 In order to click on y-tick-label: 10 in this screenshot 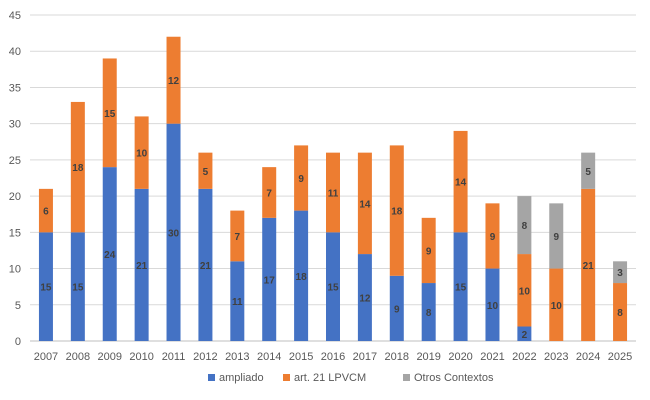, I will do `click(15, 270)`.